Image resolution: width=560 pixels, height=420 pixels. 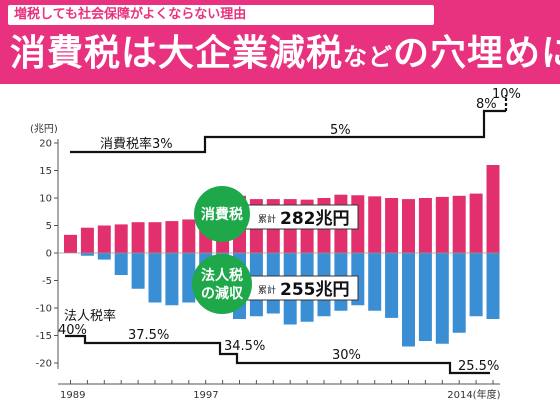 I want to click on title-small: など, so click(x=368, y=57).